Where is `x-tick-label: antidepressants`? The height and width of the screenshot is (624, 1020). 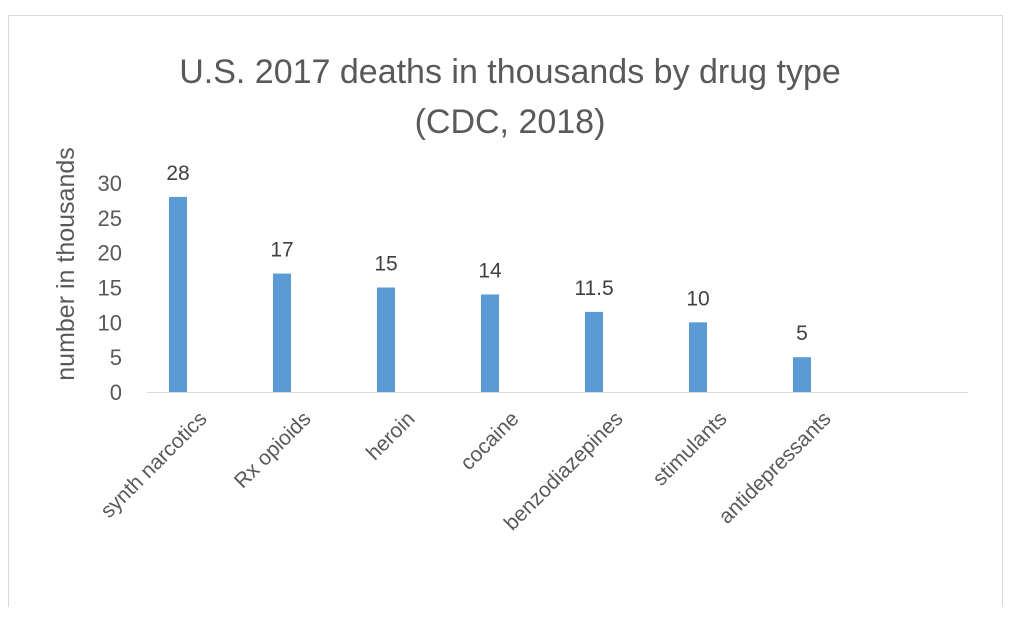
x-tick-label: antidepressants is located at coordinates (774, 467).